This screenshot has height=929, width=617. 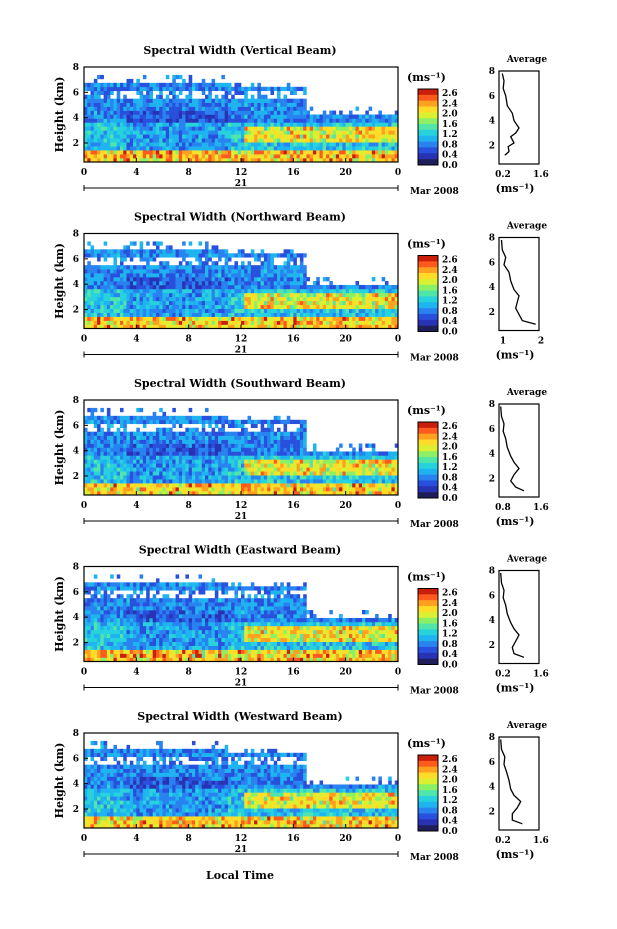 I want to click on date-month: Mar 2008, so click(x=434, y=359).